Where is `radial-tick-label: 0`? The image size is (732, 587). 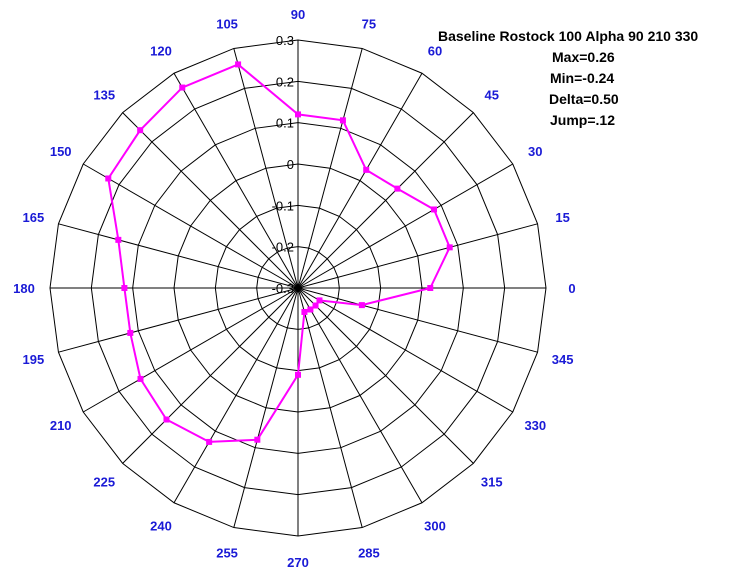 radial-tick-label: 0 is located at coordinates (290, 164).